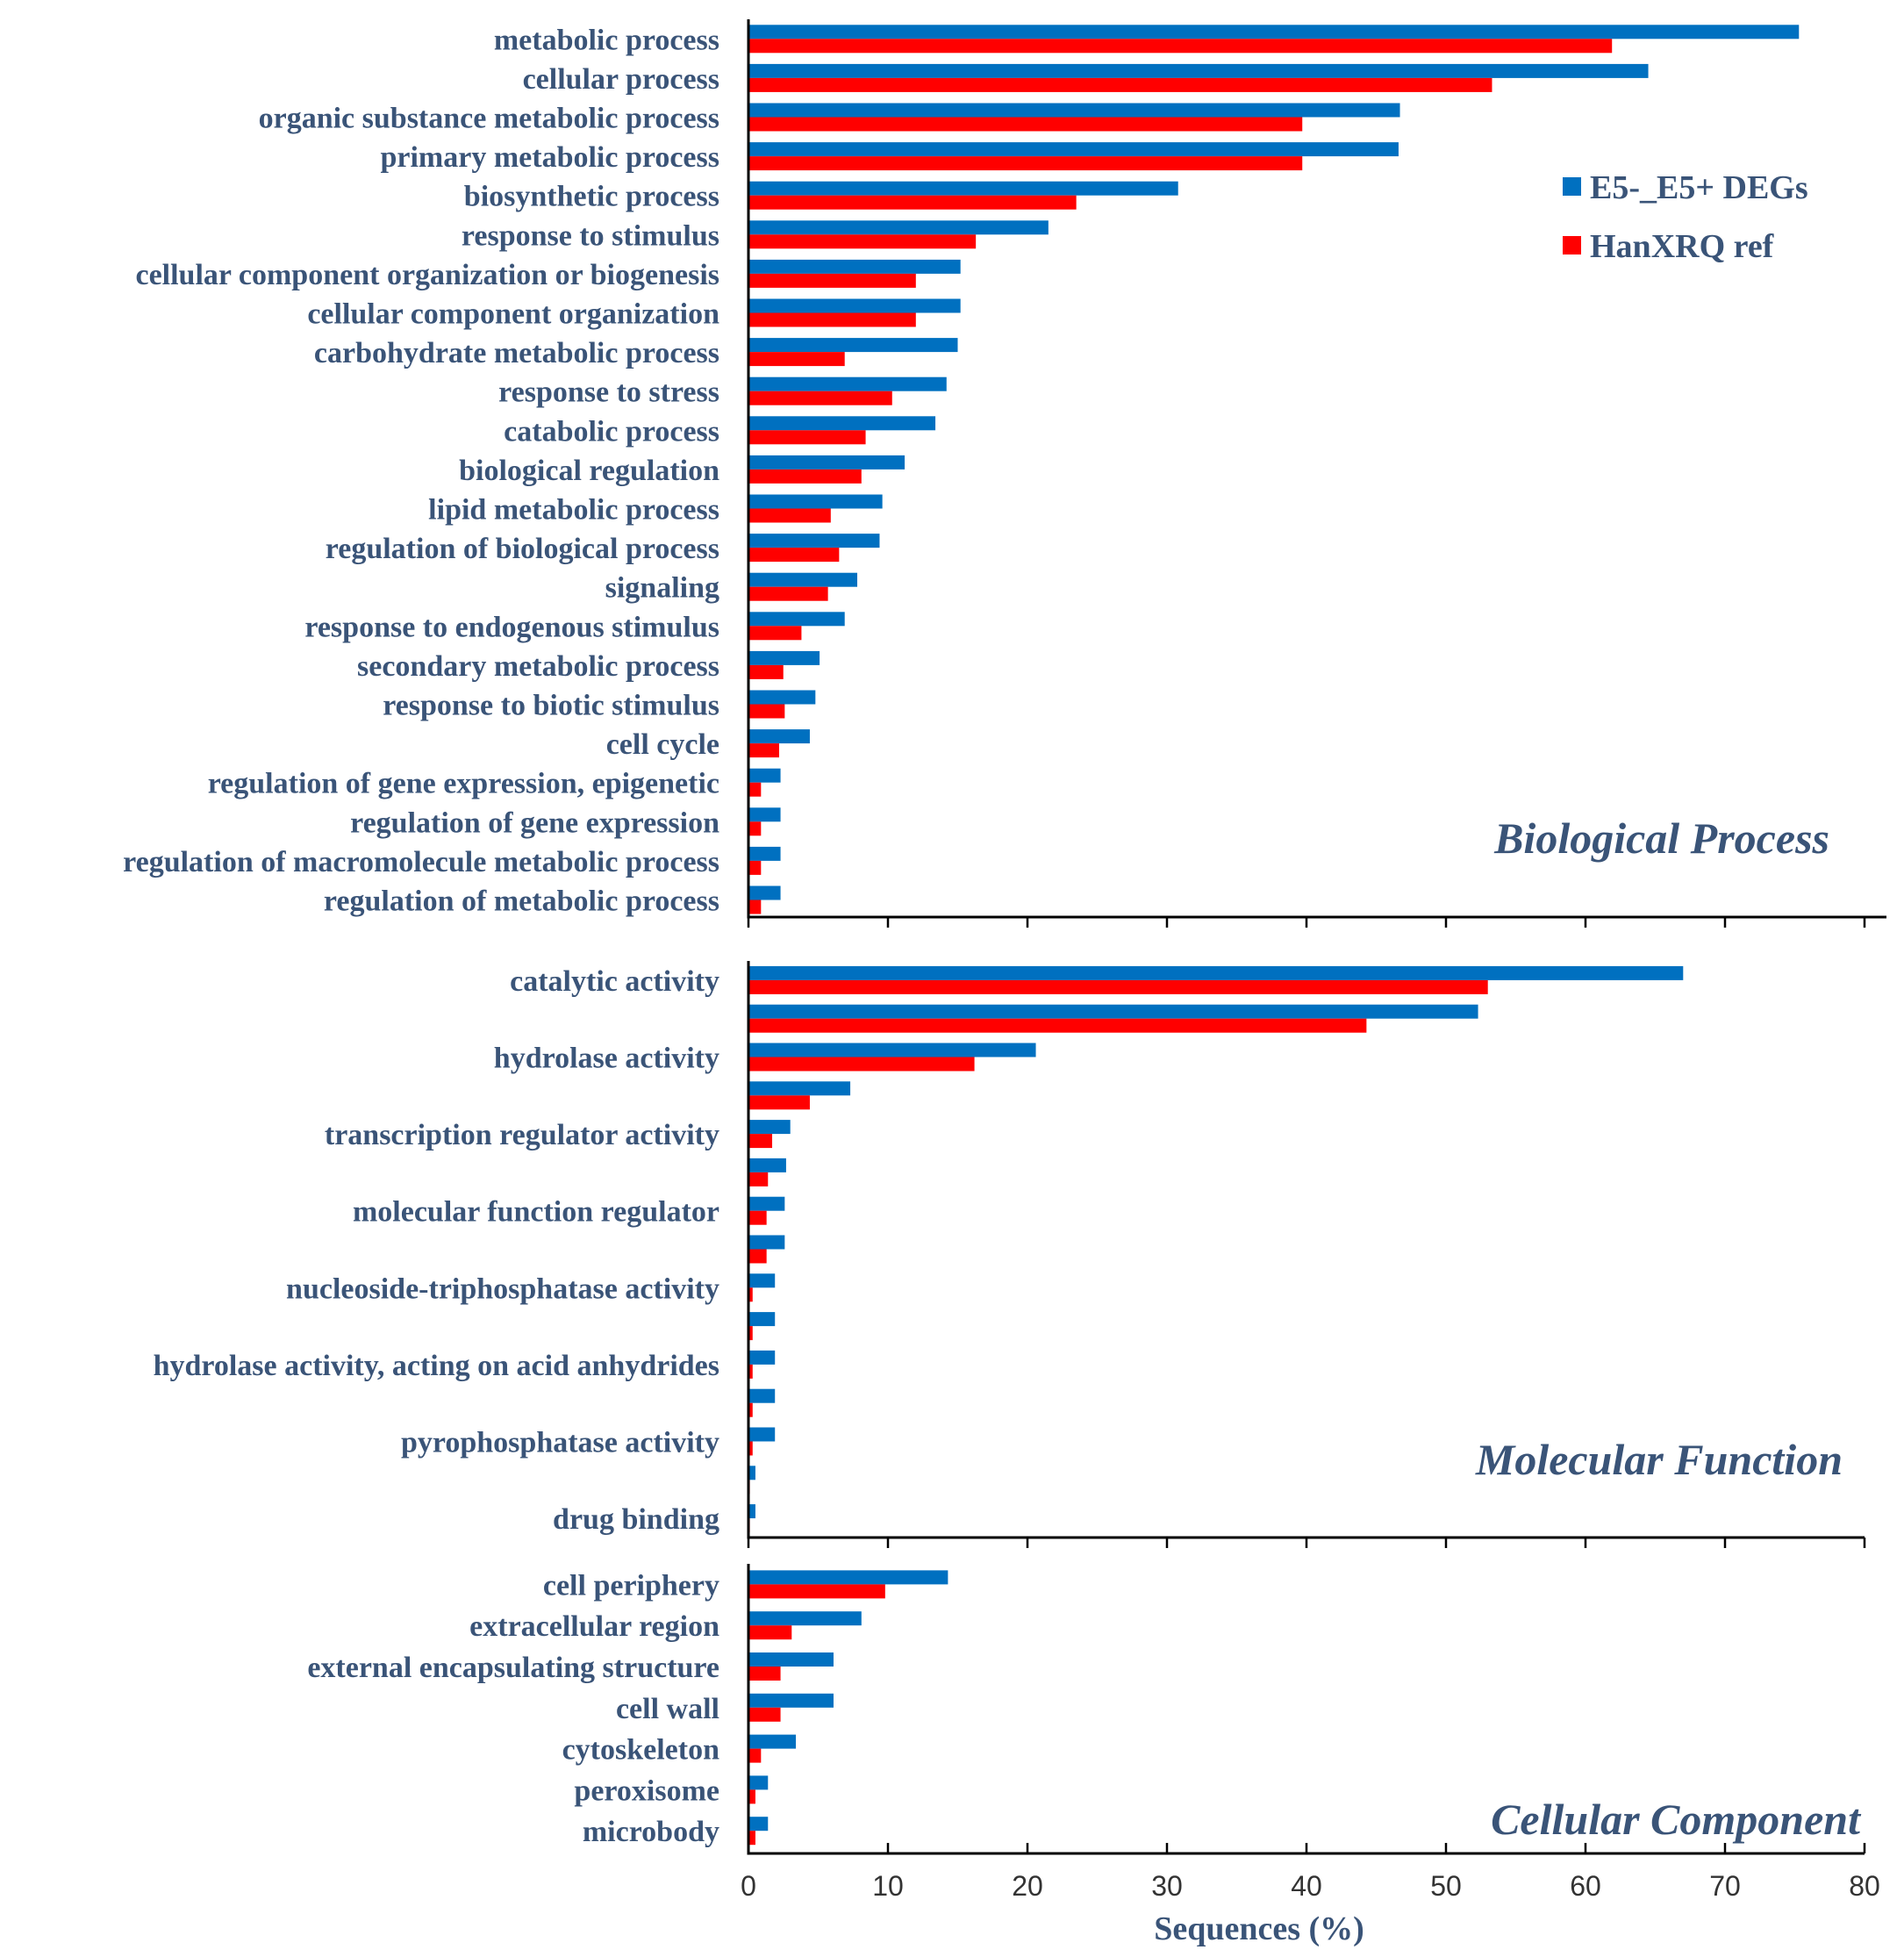 The image size is (1904, 1957). What do you see at coordinates (1306, 1886) in the screenshot?
I see `x-tick-label: 40` at bounding box center [1306, 1886].